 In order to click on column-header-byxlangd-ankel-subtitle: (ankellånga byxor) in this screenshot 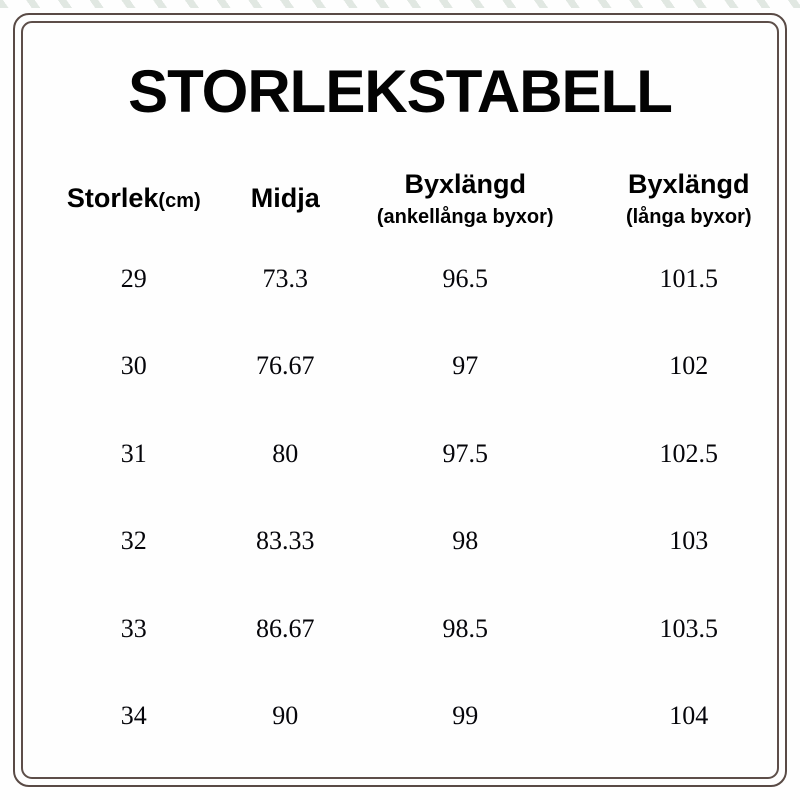, I will do `click(465, 217)`.